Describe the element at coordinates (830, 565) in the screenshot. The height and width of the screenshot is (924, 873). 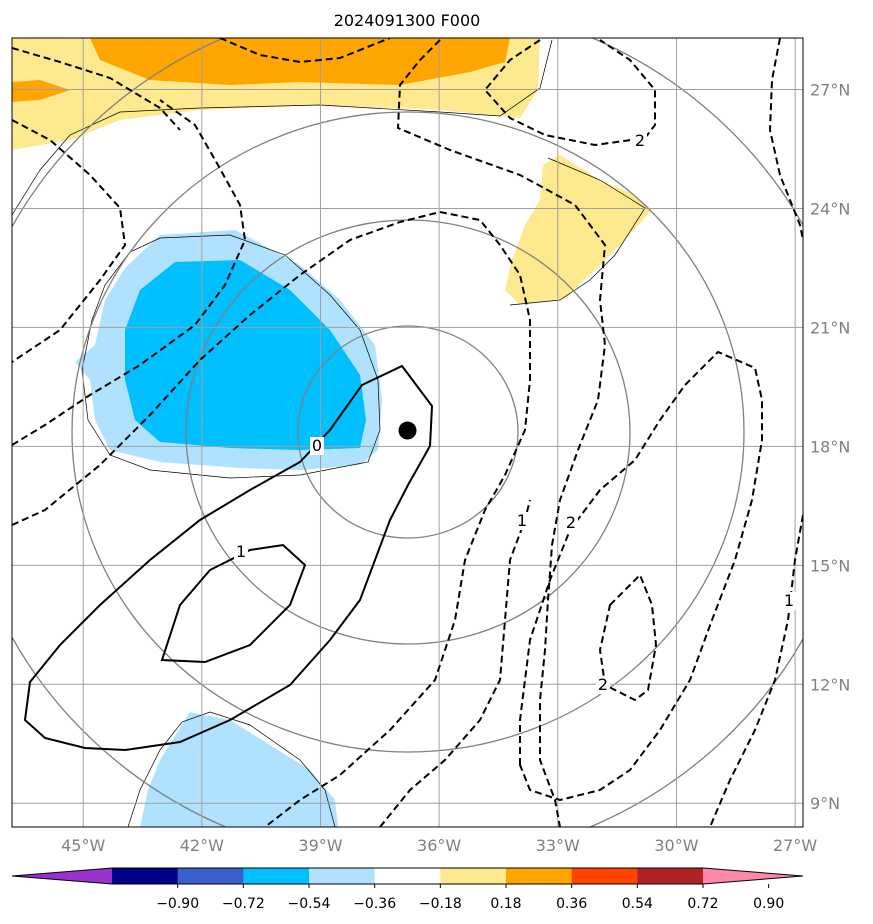
I see `y-tick-label: 15°N` at that location.